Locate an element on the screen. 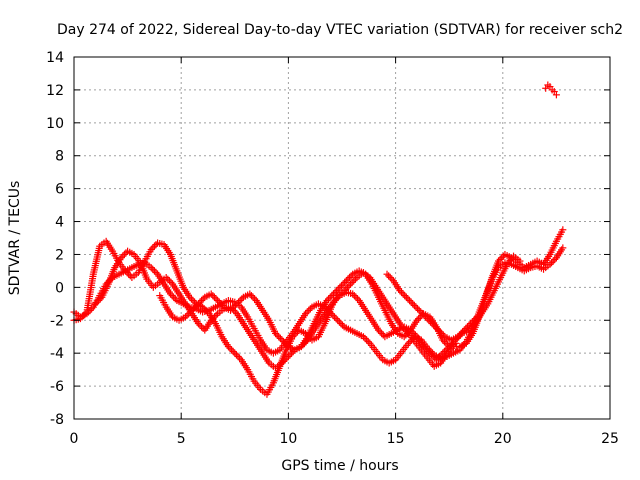 The width and height of the screenshot is (640, 480). y-tick-label: 12 is located at coordinates (55, 91).